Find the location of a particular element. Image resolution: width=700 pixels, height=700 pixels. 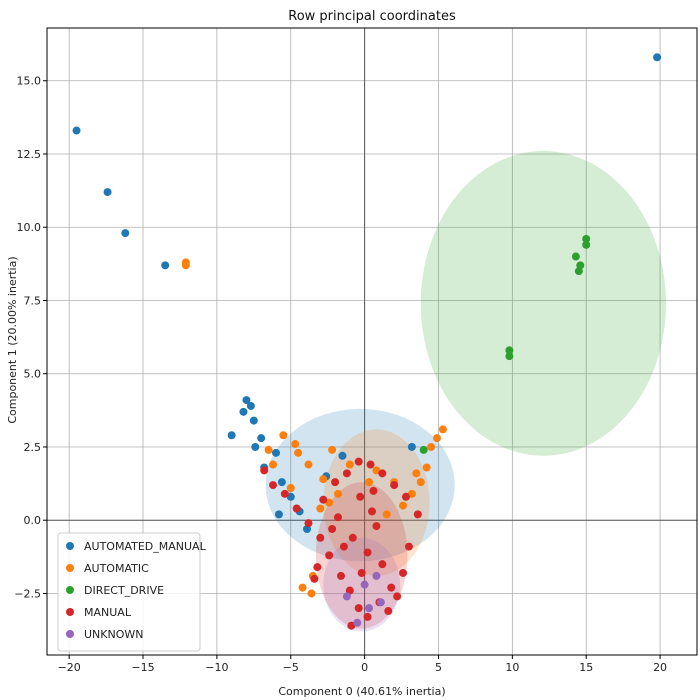

legend-label: AUTOMATIC is located at coordinates (116, 568).